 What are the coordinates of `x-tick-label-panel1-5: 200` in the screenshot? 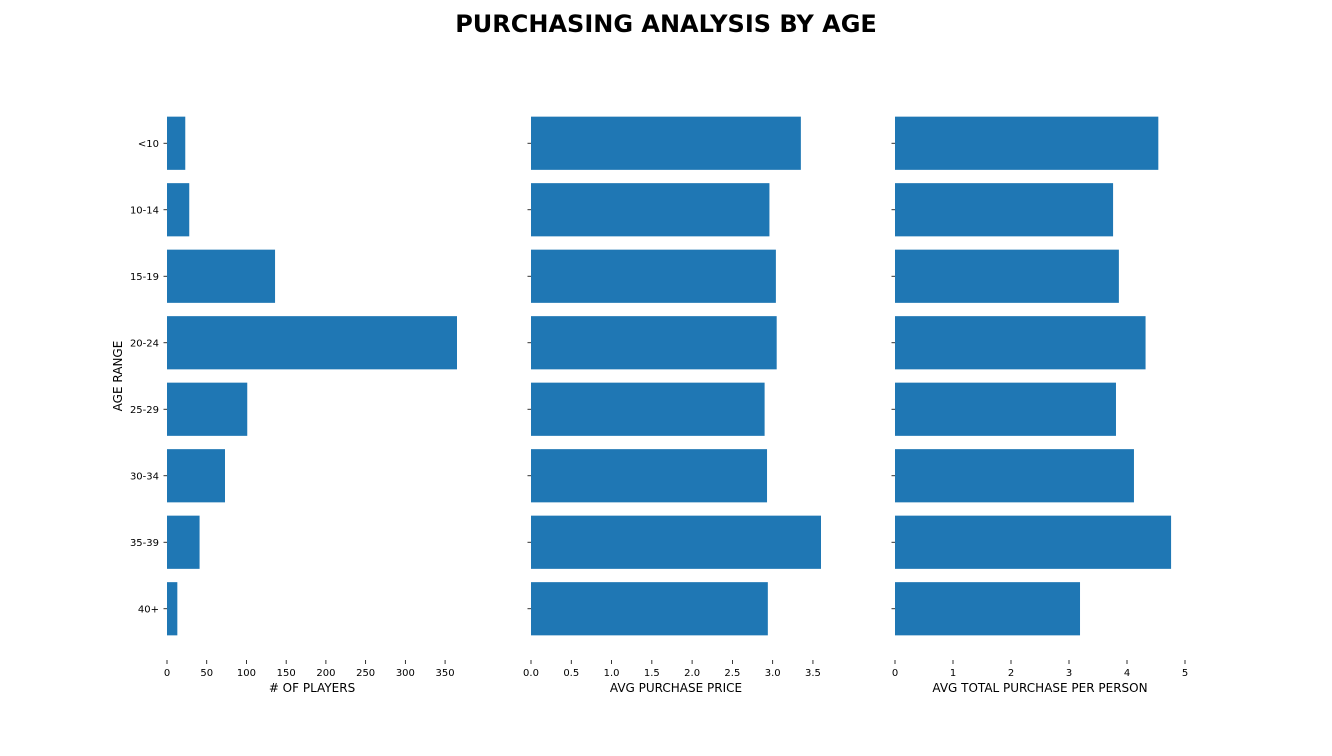 It's located at (325, 673).